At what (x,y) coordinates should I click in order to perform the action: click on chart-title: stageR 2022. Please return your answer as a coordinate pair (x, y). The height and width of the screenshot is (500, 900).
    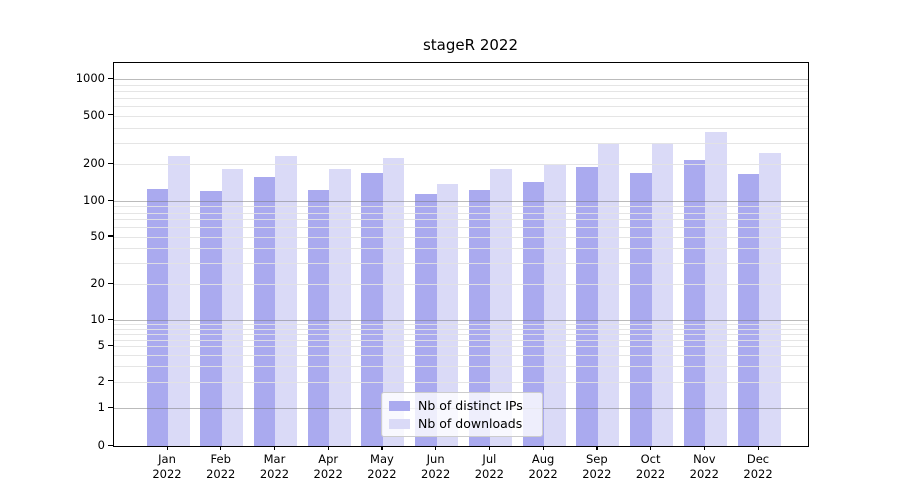
    Looking at the image, I should click on (470, 45).